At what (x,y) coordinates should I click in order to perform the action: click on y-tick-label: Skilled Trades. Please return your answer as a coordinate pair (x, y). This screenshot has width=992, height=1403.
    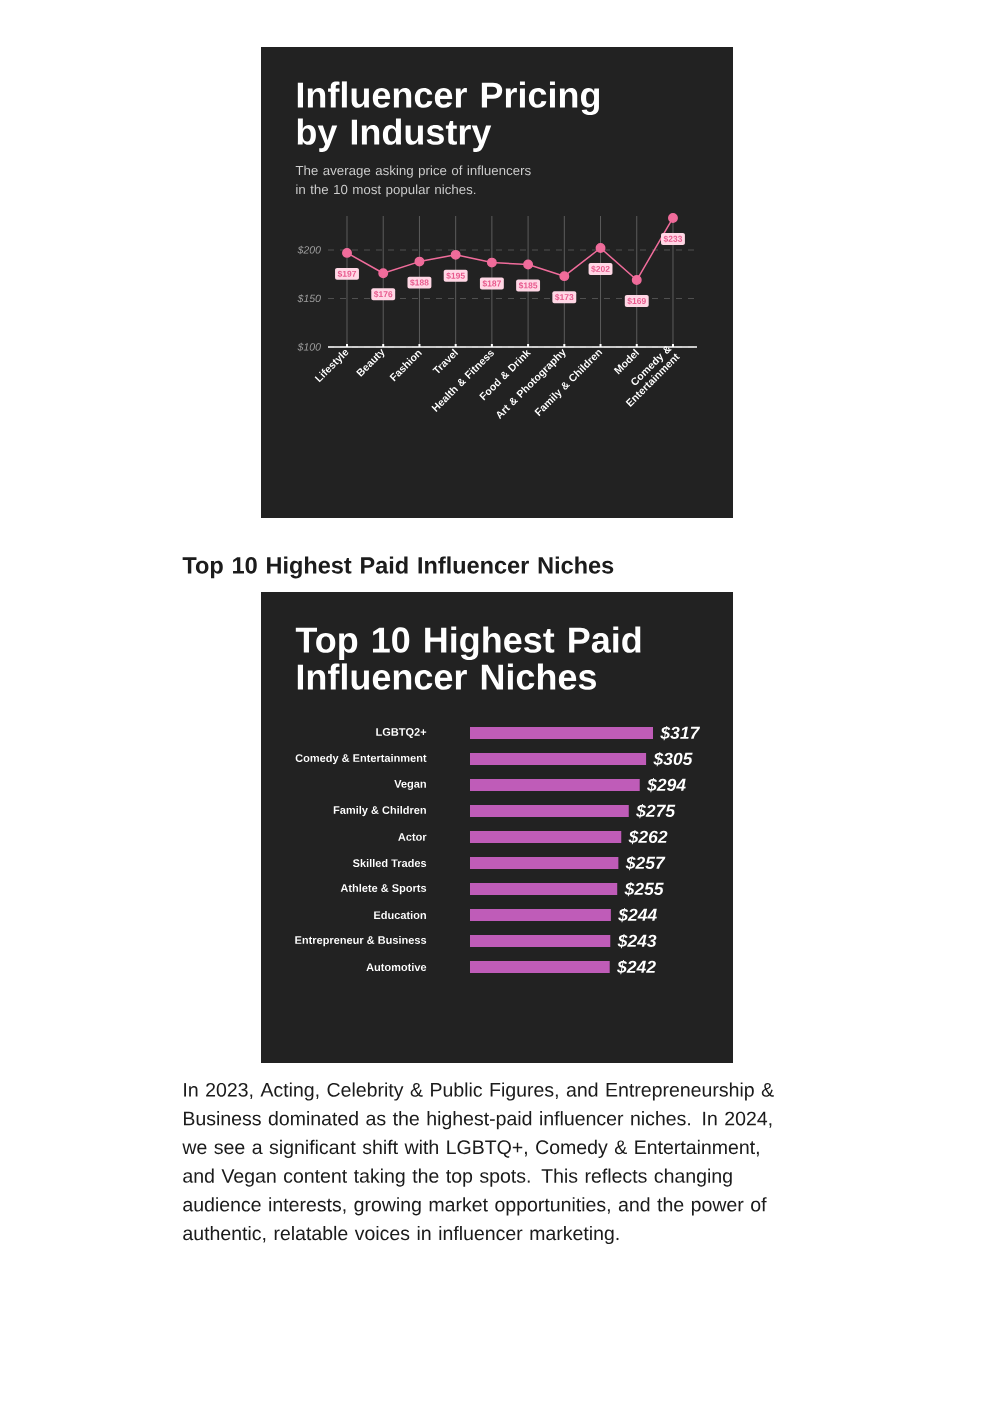
    Looking at the image, I should click on (389, 863).